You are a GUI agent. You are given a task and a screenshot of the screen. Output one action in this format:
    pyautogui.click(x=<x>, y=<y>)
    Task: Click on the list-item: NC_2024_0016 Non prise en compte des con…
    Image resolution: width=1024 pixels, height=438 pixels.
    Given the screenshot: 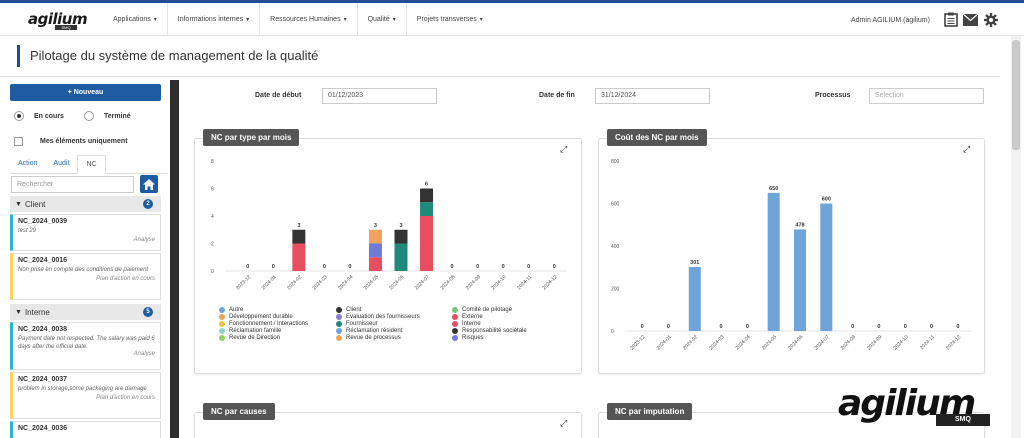 What is the action you would take?
    pyautogui.click(x=85, y=276)
    